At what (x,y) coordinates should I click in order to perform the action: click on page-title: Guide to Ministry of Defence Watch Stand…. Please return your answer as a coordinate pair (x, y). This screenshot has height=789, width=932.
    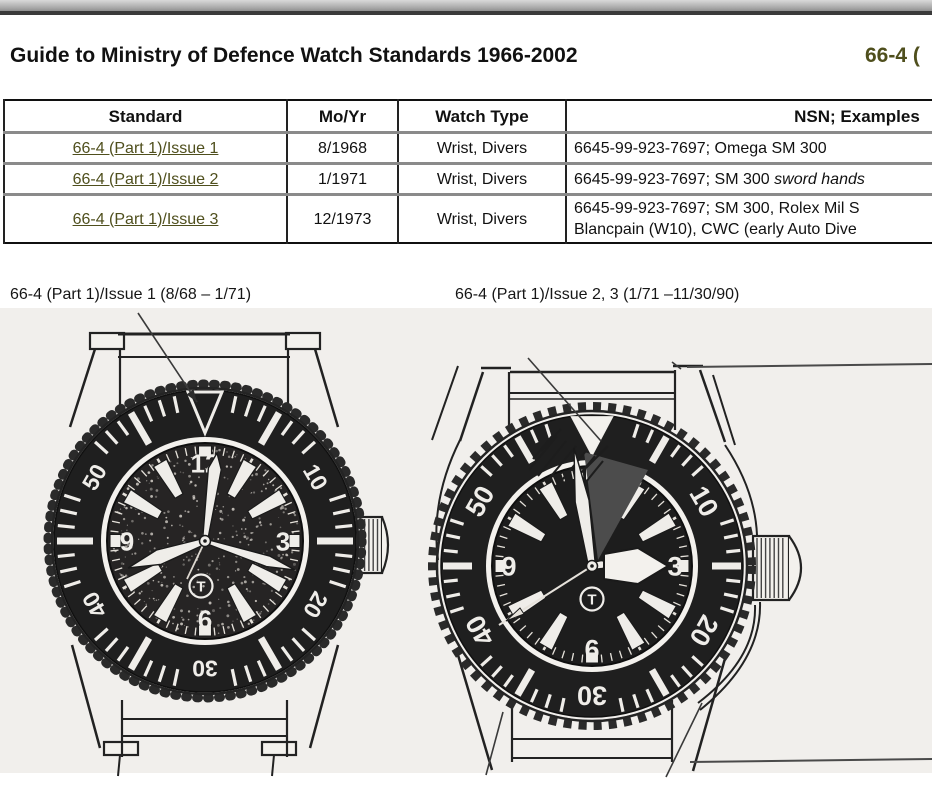
    Looking at the image, I should click on (294, 55).